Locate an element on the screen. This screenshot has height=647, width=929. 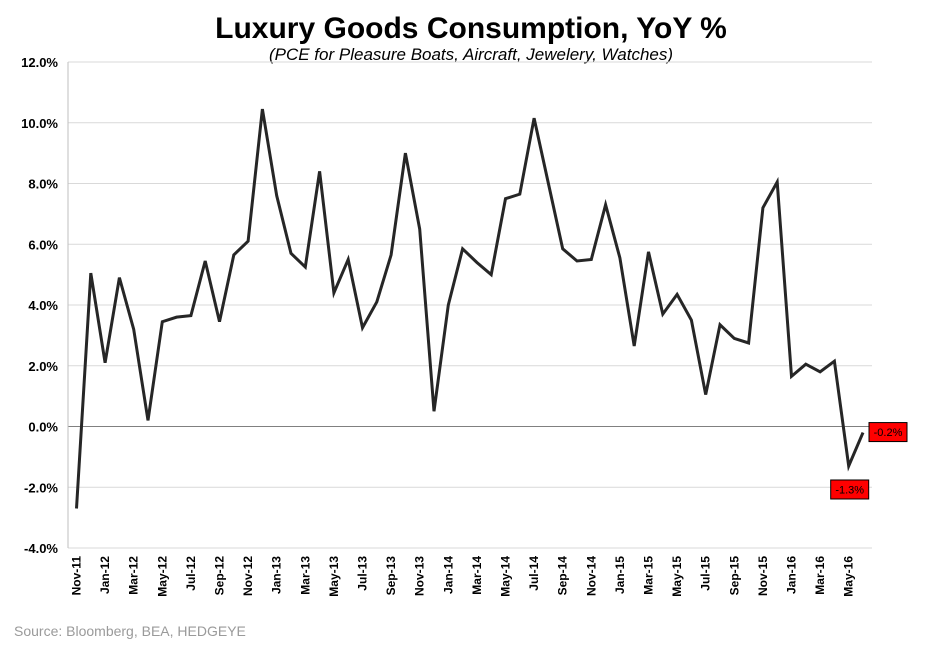
x-tick-label: Jul-12 is located at coordinates (191, 573).